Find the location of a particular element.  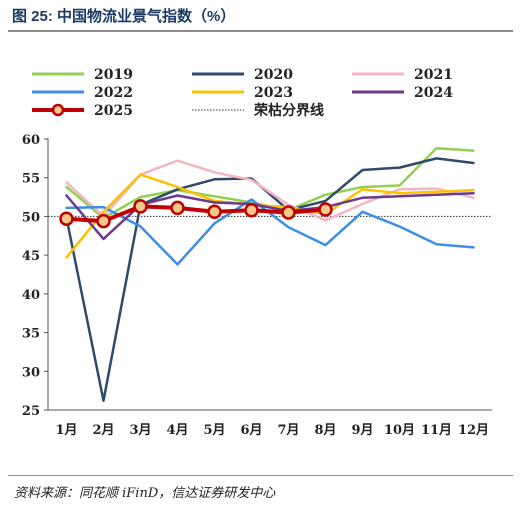

x-tick-label-1: 1月 is located at coordinates (66, 430).